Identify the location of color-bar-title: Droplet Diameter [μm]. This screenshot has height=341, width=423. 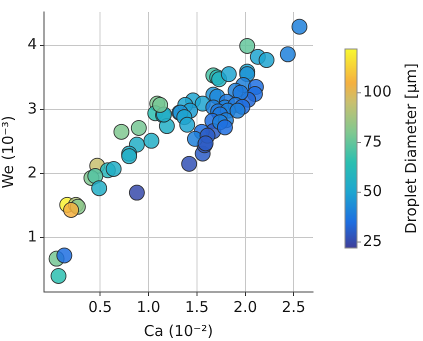
(411, 148).